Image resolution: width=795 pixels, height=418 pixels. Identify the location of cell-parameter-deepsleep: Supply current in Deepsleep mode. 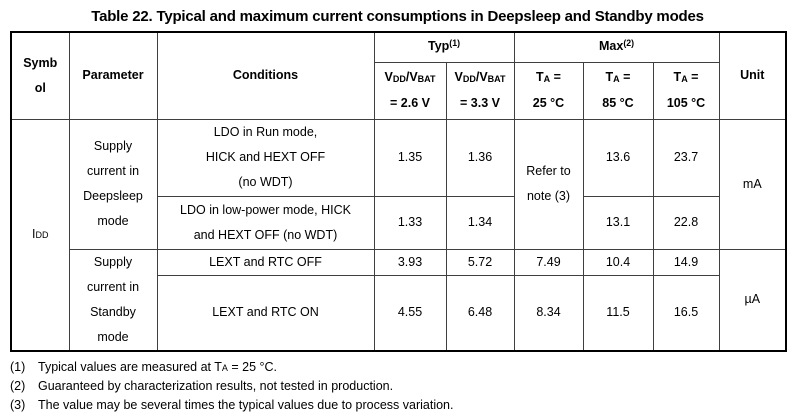
(113, 184).